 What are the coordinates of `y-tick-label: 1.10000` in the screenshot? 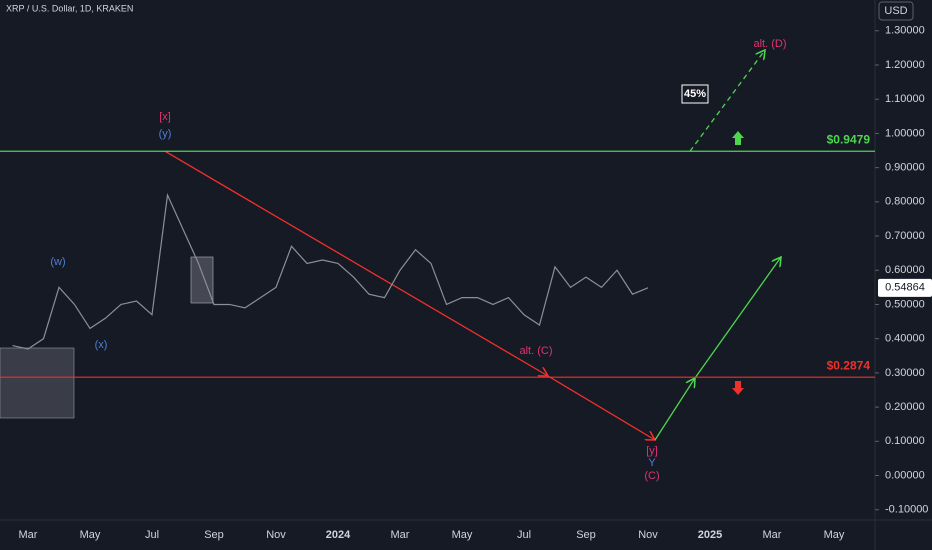 It's located at (905, 99).